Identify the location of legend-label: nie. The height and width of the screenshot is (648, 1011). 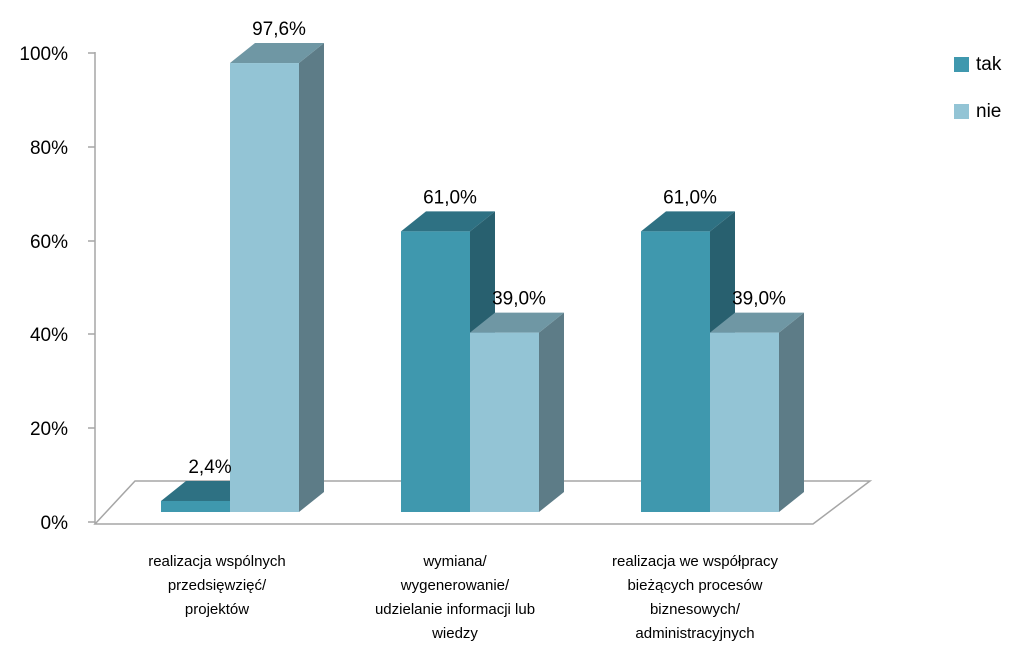
(988, 111).